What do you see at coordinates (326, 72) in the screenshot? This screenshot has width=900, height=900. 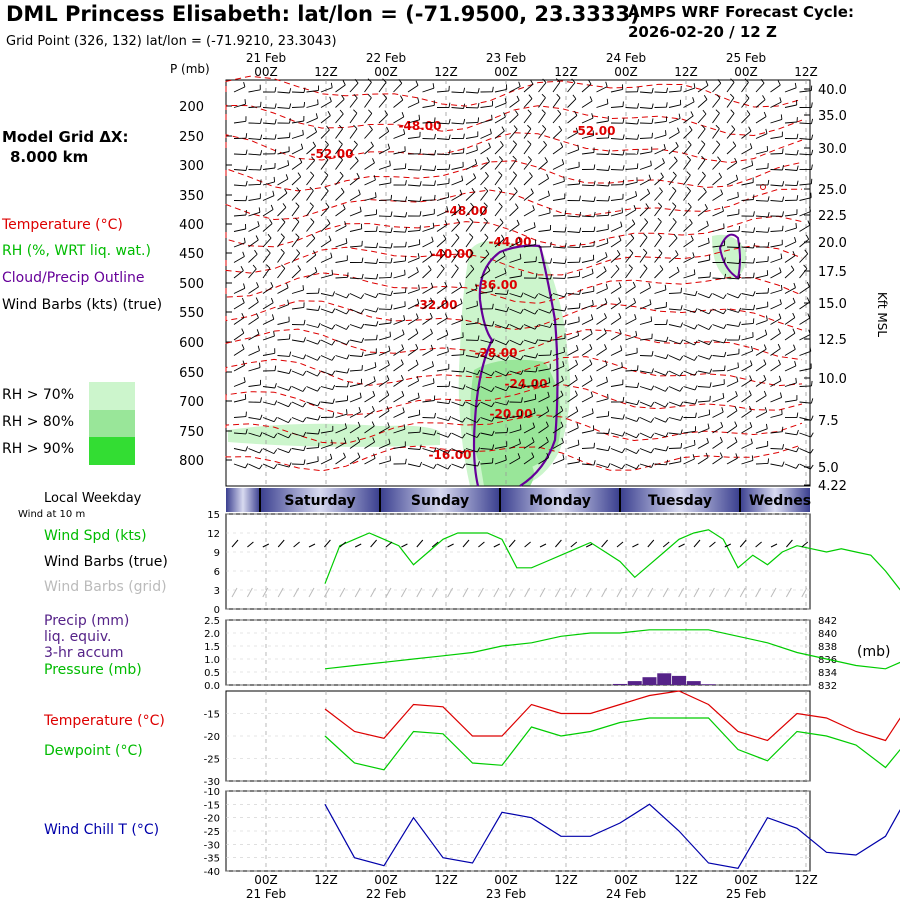 I see `top-time-tick: 12Z` at bounding box center [326, 72].